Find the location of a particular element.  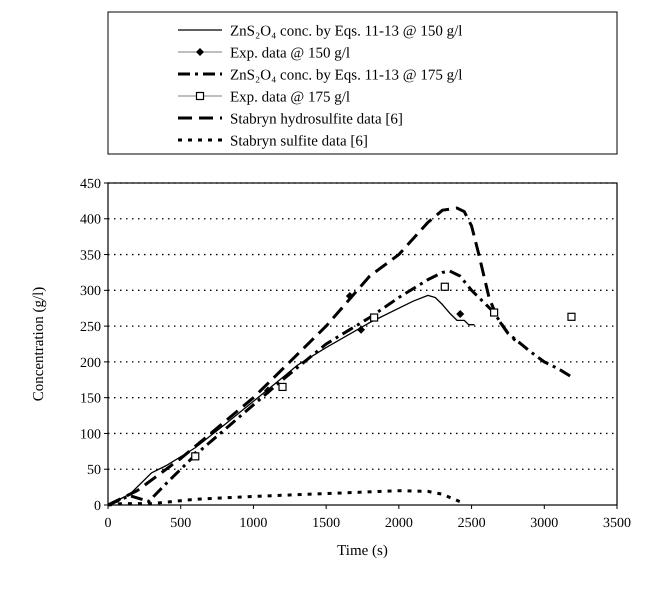

x-tick-label: 0 is located at coordinates (108, 523).